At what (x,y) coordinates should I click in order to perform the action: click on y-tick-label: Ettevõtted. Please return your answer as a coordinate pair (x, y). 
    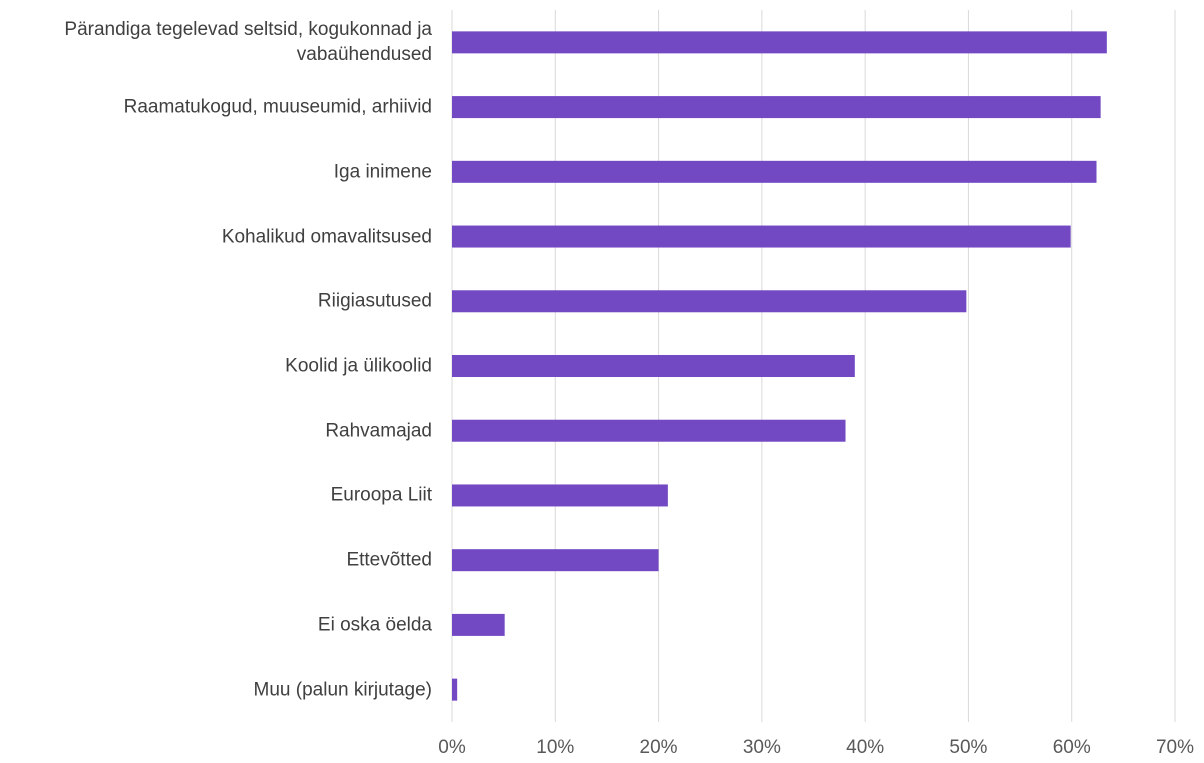
    Looking at the image, I should click on (389, 560).